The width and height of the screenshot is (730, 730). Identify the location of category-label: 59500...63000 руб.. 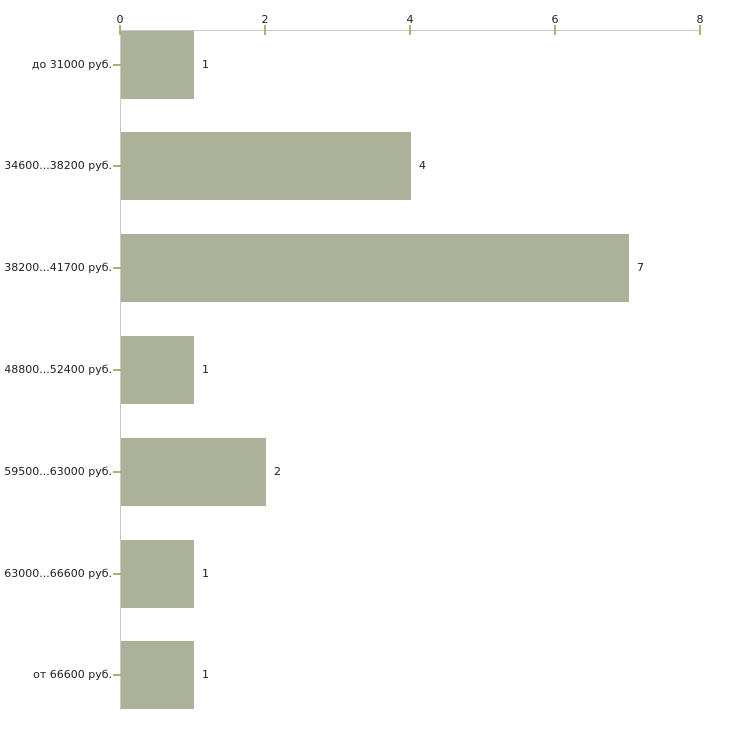
(58, 471).